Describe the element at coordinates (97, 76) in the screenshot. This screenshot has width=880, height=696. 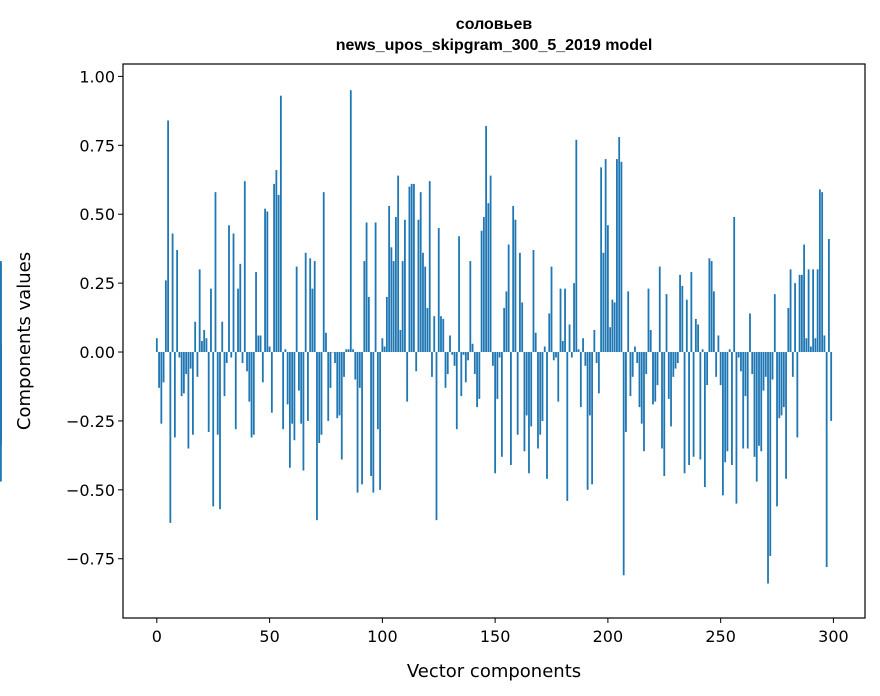
I see `y-tick-label: 1.00` at that location.